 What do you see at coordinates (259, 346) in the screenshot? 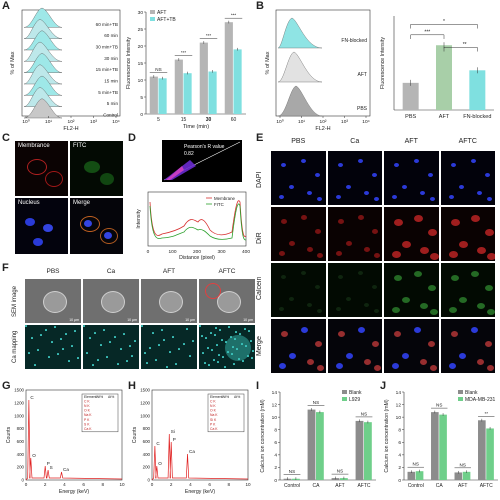
I see `panel-e-row-label: Merge` at bounding box center [259, 346].